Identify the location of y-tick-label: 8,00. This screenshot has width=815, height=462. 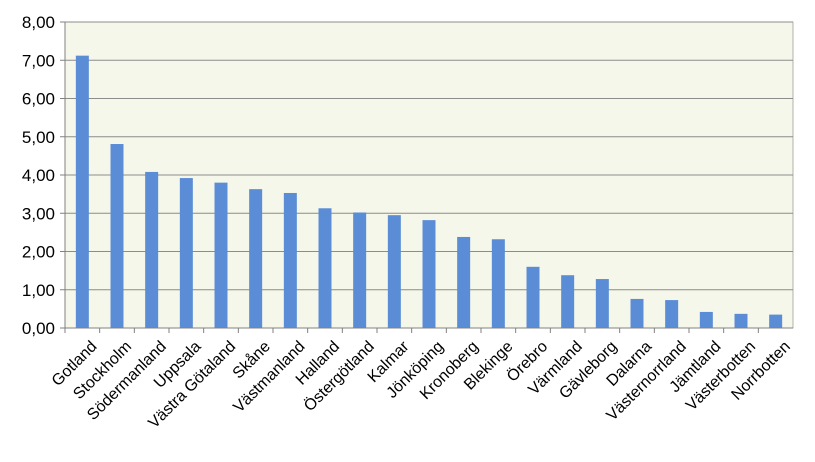
(38, 22).